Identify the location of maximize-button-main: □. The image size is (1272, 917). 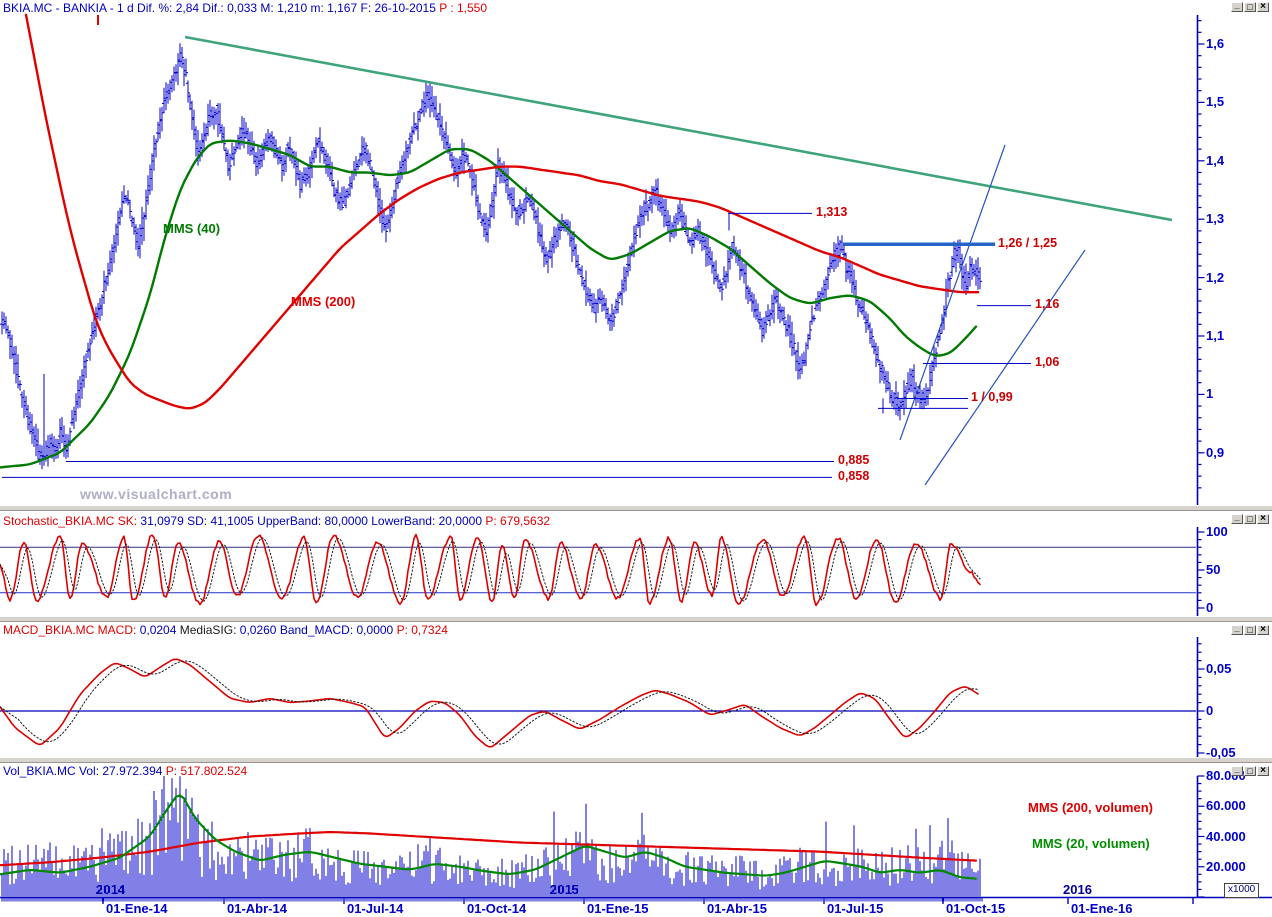
(1250, 7).